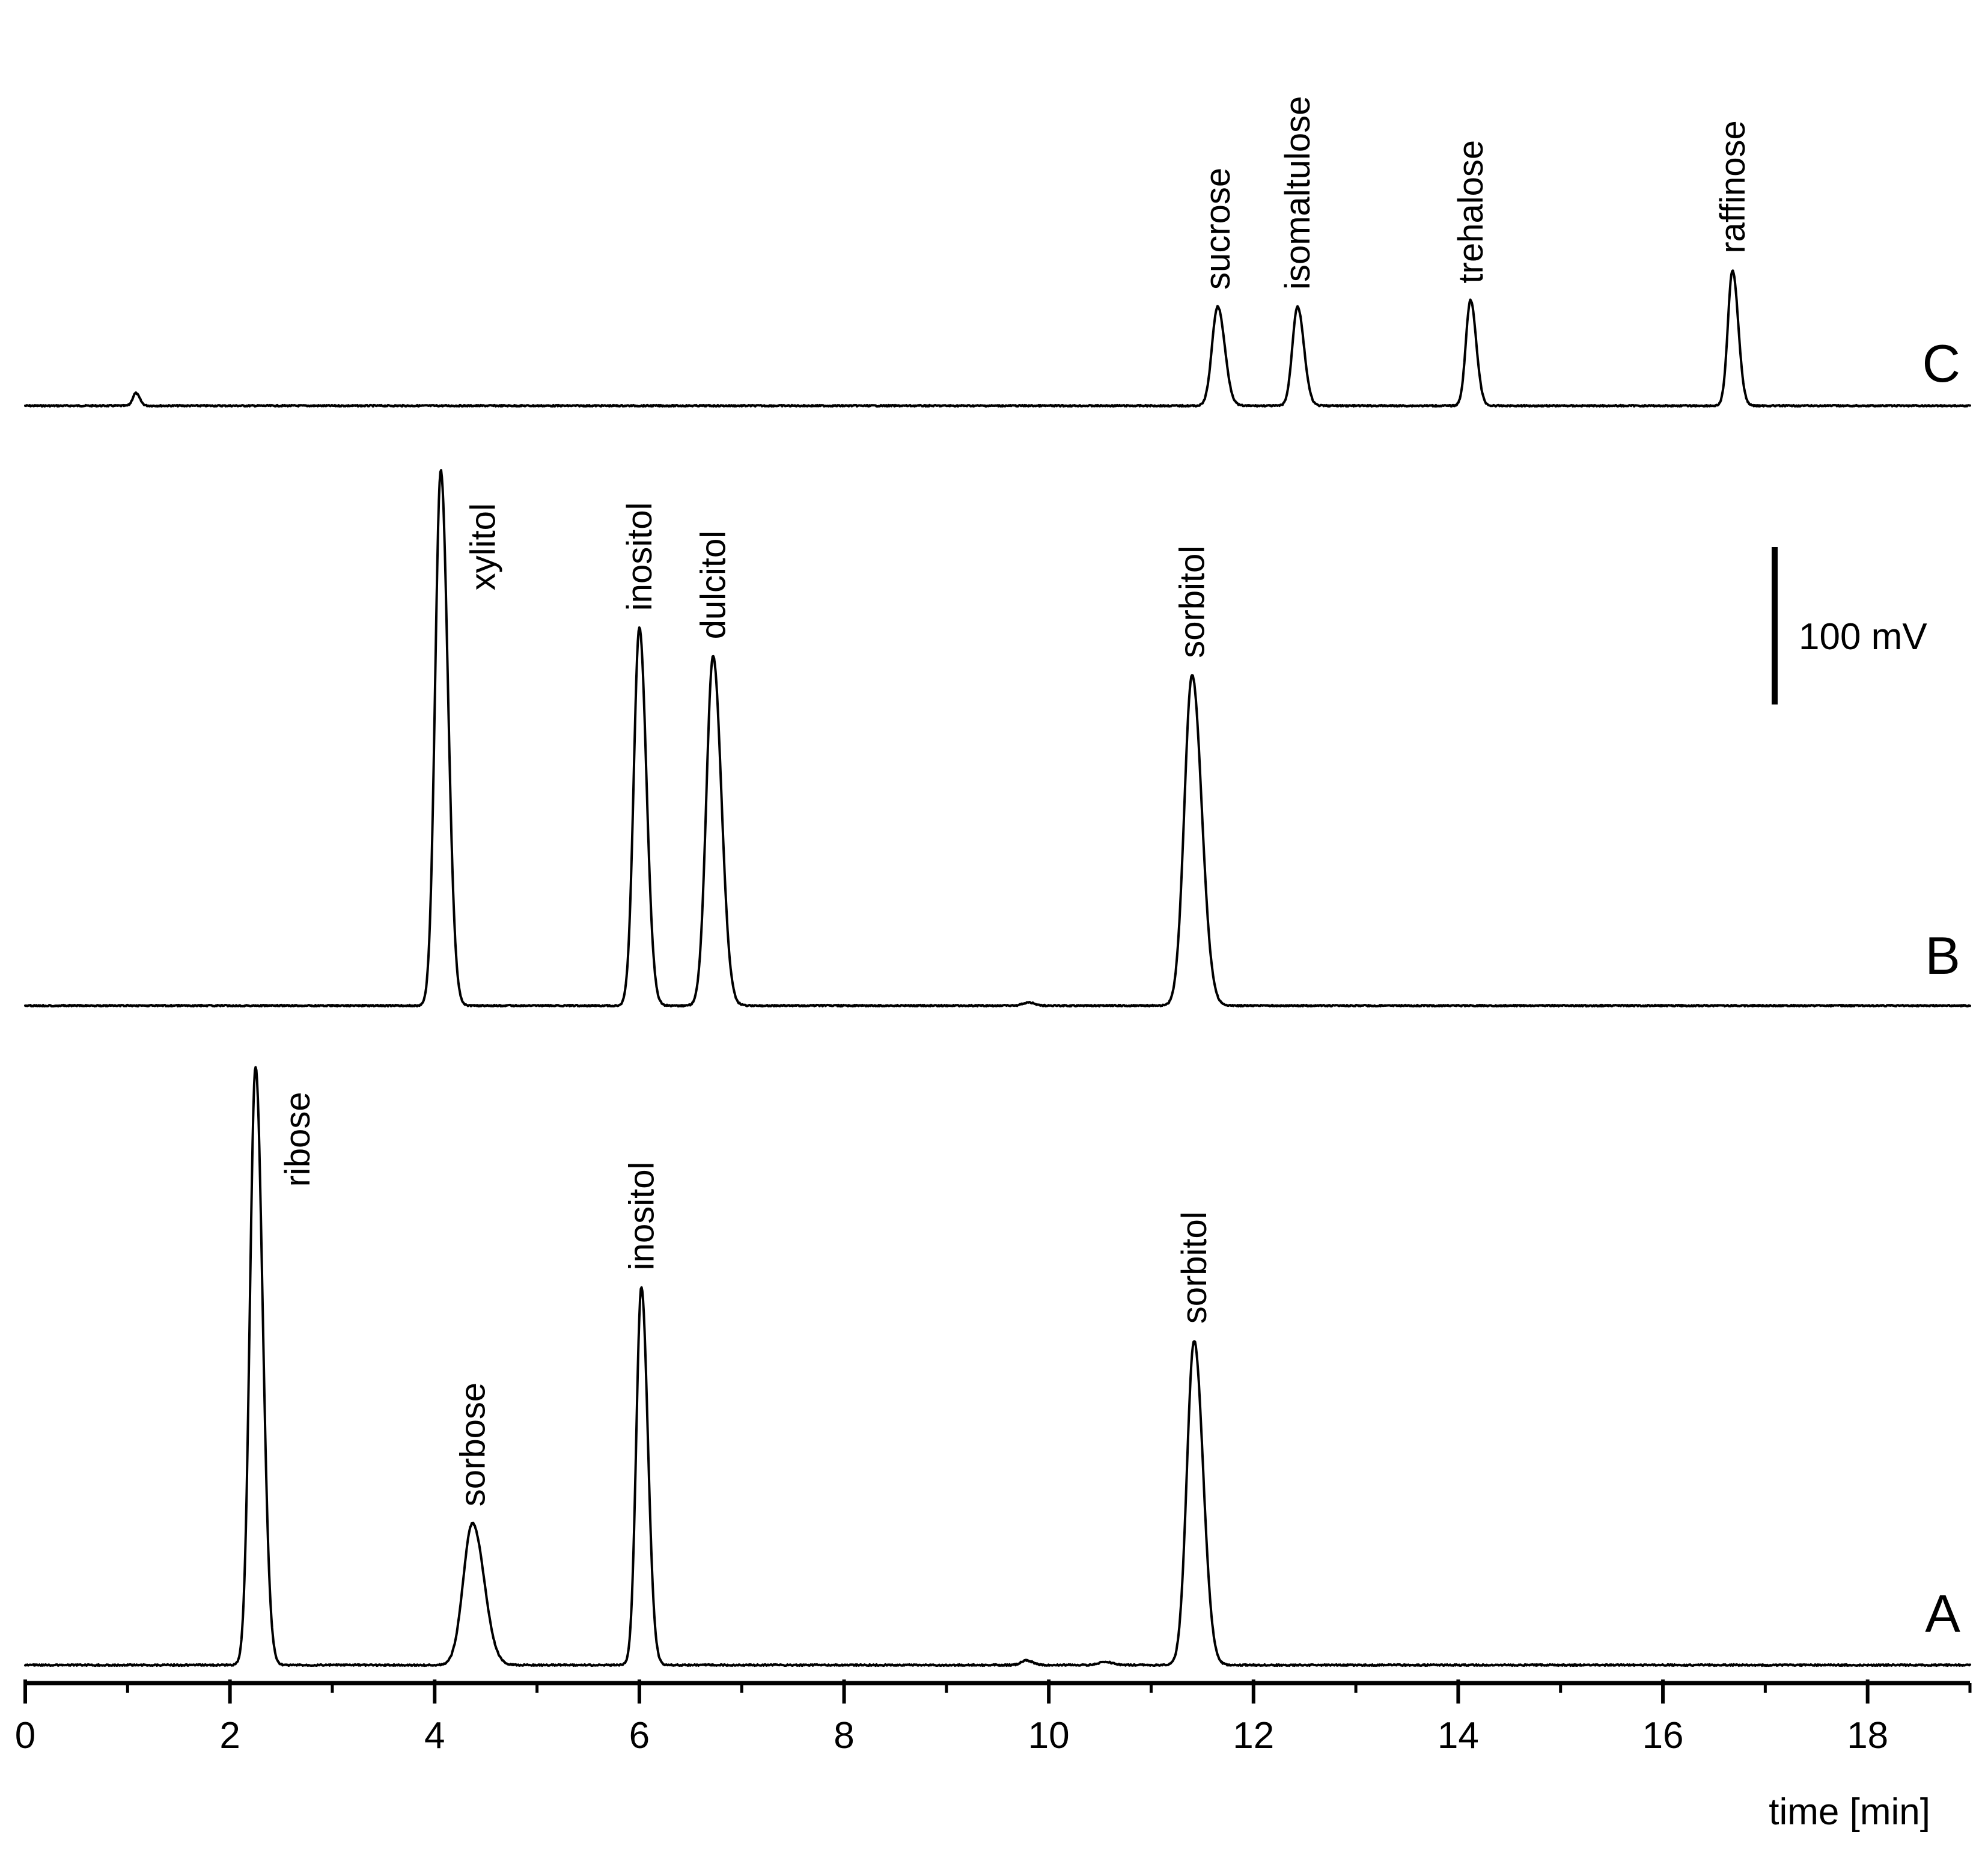 This screenshot has height=1855, width=1988. What do you see at coordinates (434, 1735) in the screenshot?
I see `x-tick-label: 4` at bounding box center [434, 1735].